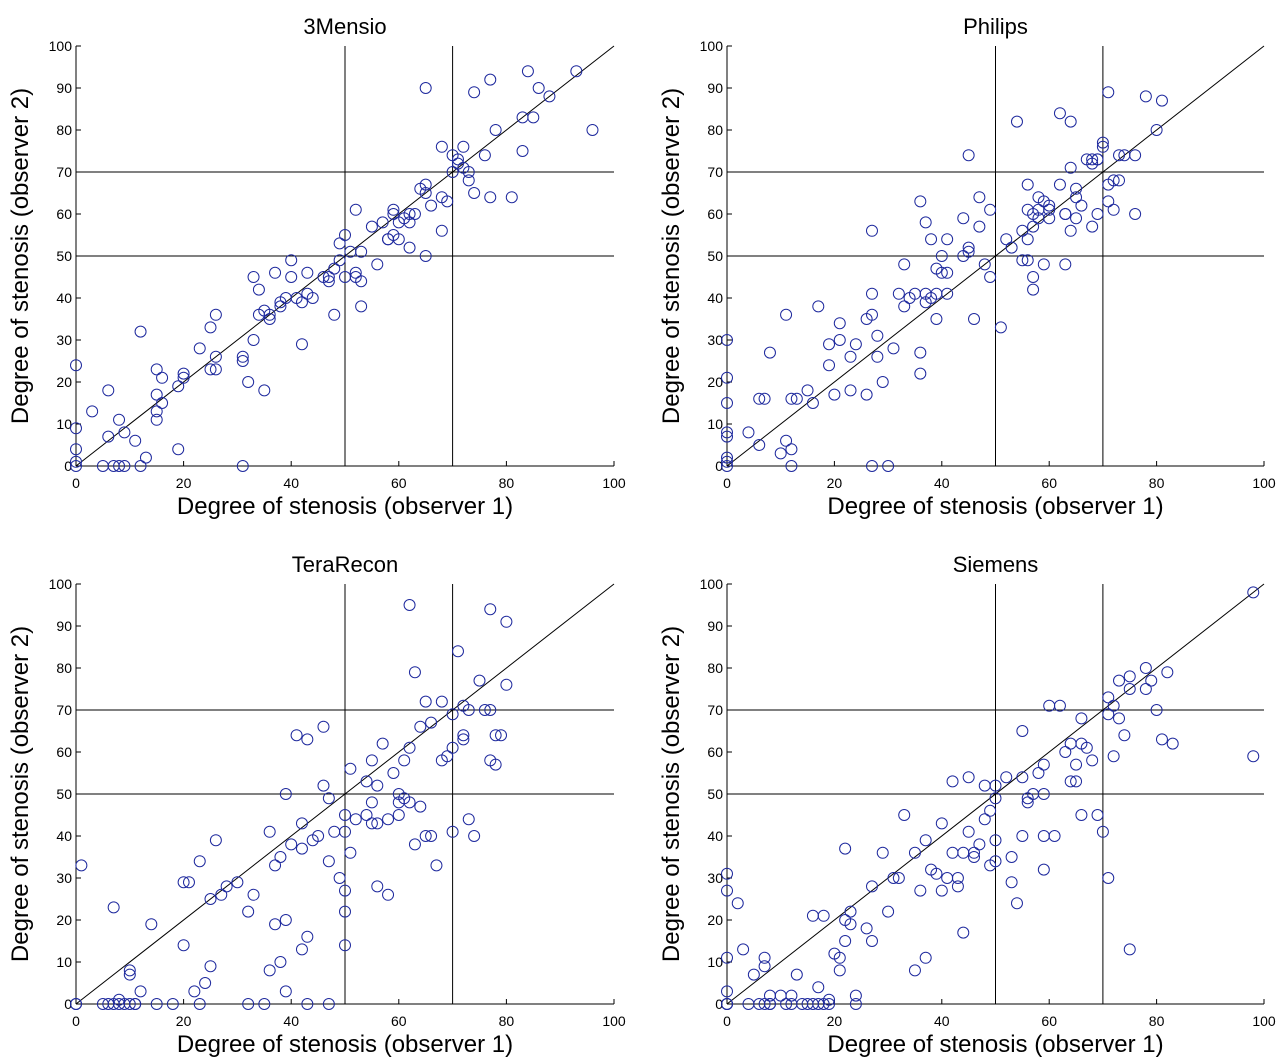 The height and width of the screenshot is (1058, 1288). Describe the element at coordinates (614, 1021) in the screenshot. I see `chart-3-x-tick-label: 100` at that location.